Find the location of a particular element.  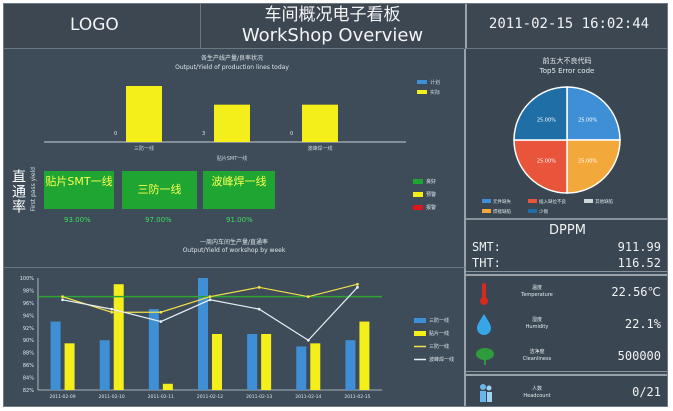

weekly-y-tick: 100% is located at coordinates (27, 279).